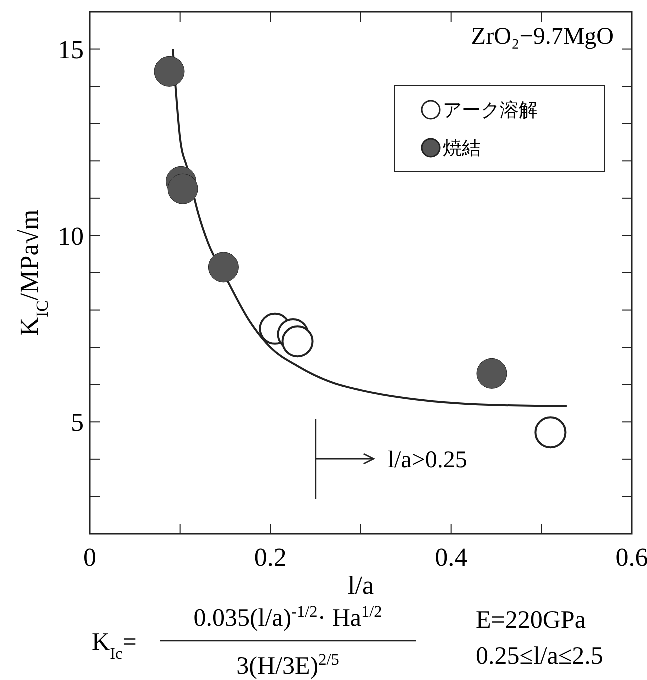 The height and width of the screenshot is (680, 647). I want to click on x-tick-label: 0, so click(90, 557).